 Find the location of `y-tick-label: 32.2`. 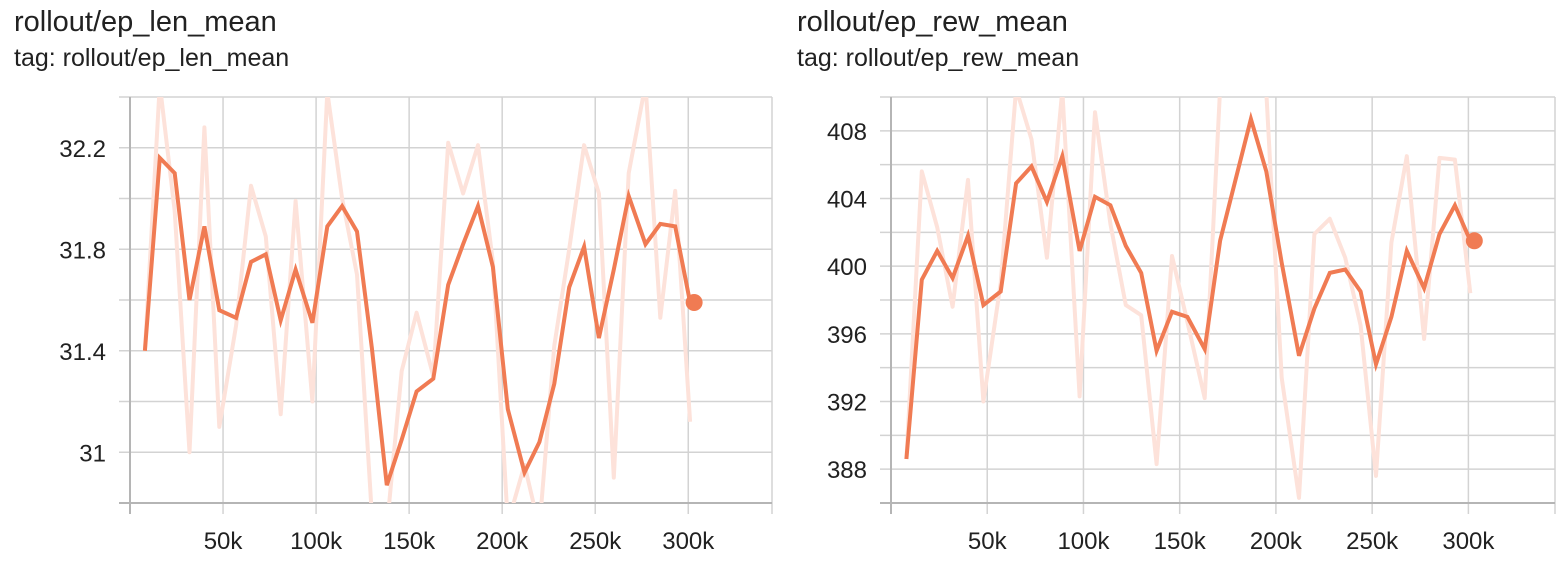

y-tick-label: 32.2 is located at coordinates (82, 149).